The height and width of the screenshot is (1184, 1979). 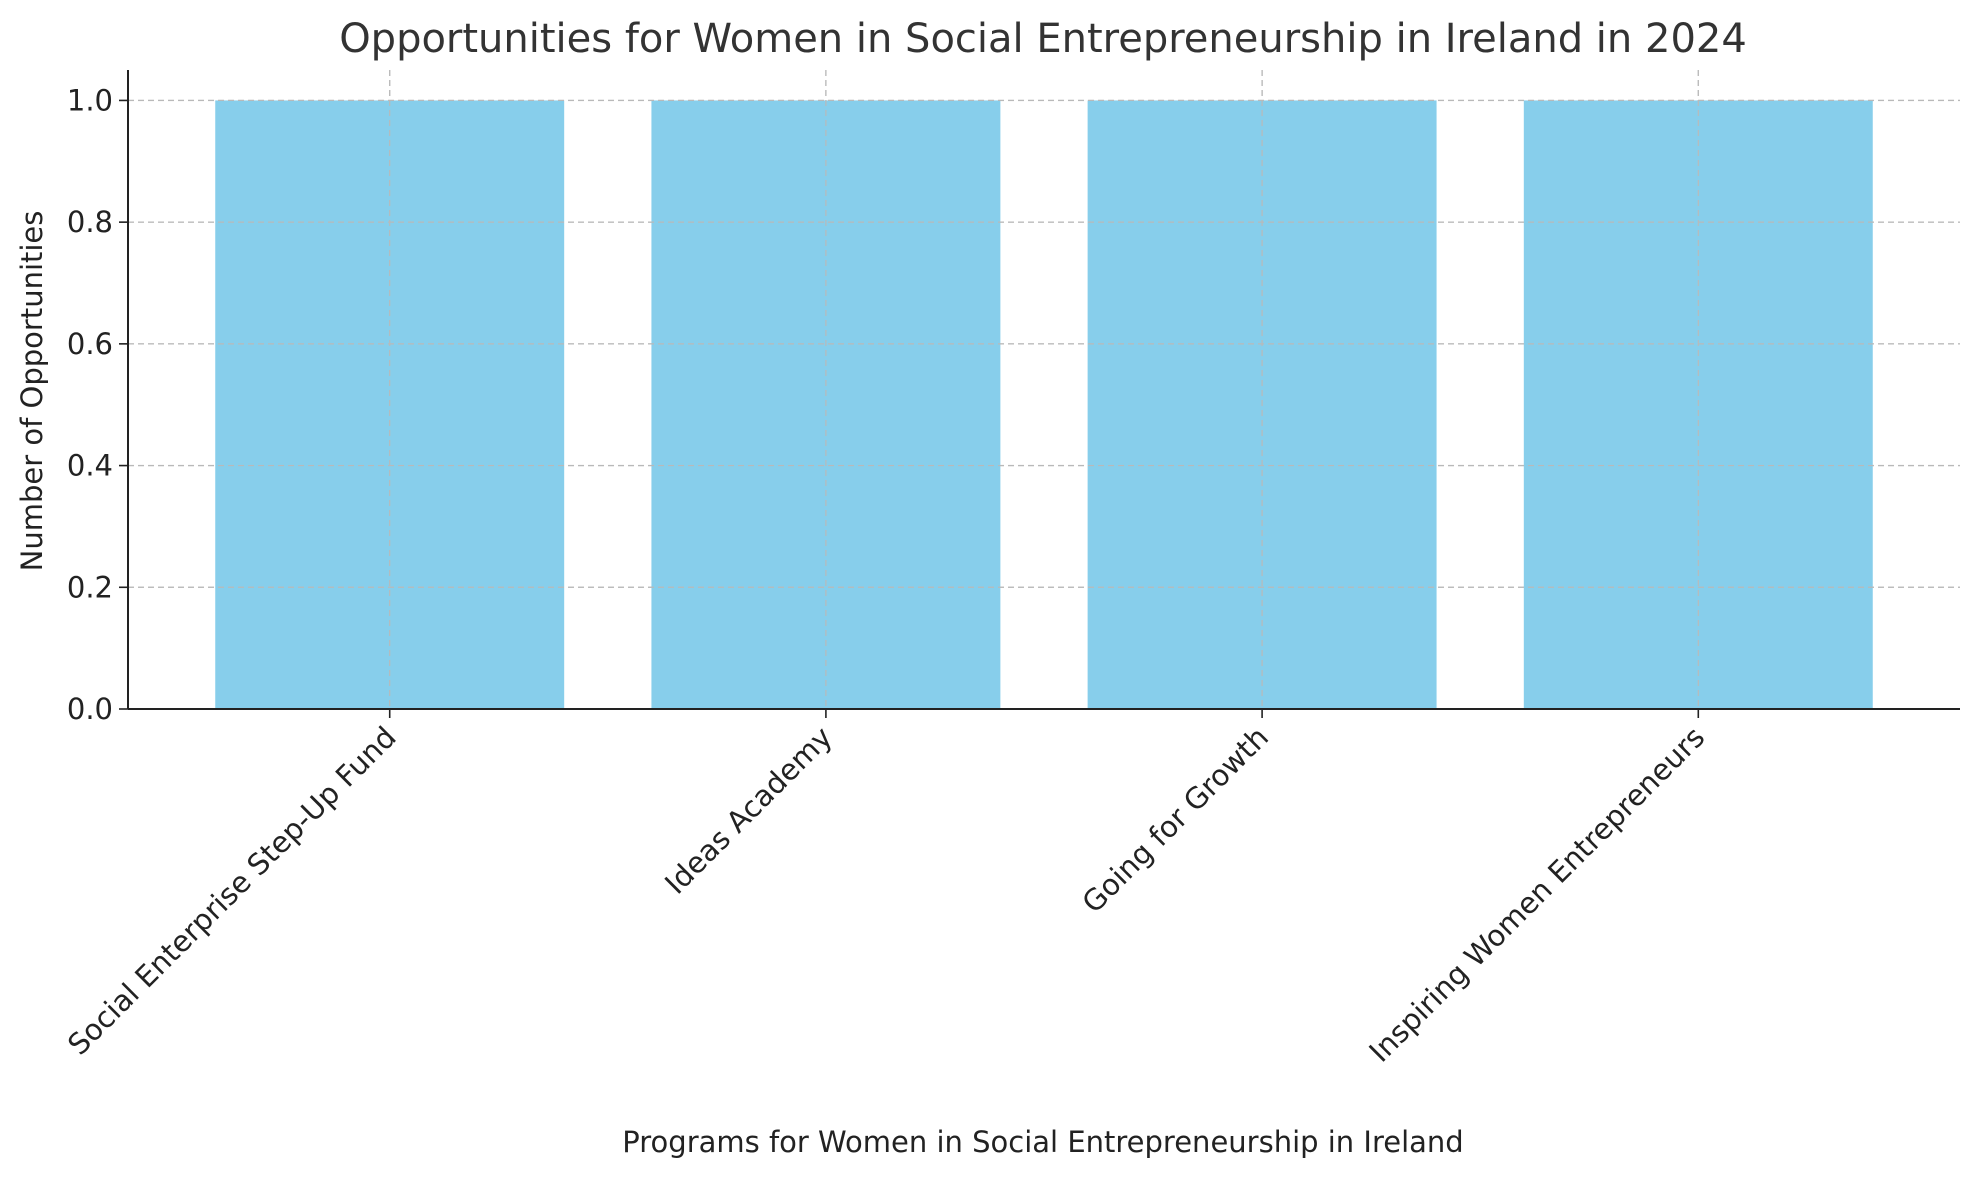 I want to click on y-tick-label: 0.4, so click(x=90, y=466).